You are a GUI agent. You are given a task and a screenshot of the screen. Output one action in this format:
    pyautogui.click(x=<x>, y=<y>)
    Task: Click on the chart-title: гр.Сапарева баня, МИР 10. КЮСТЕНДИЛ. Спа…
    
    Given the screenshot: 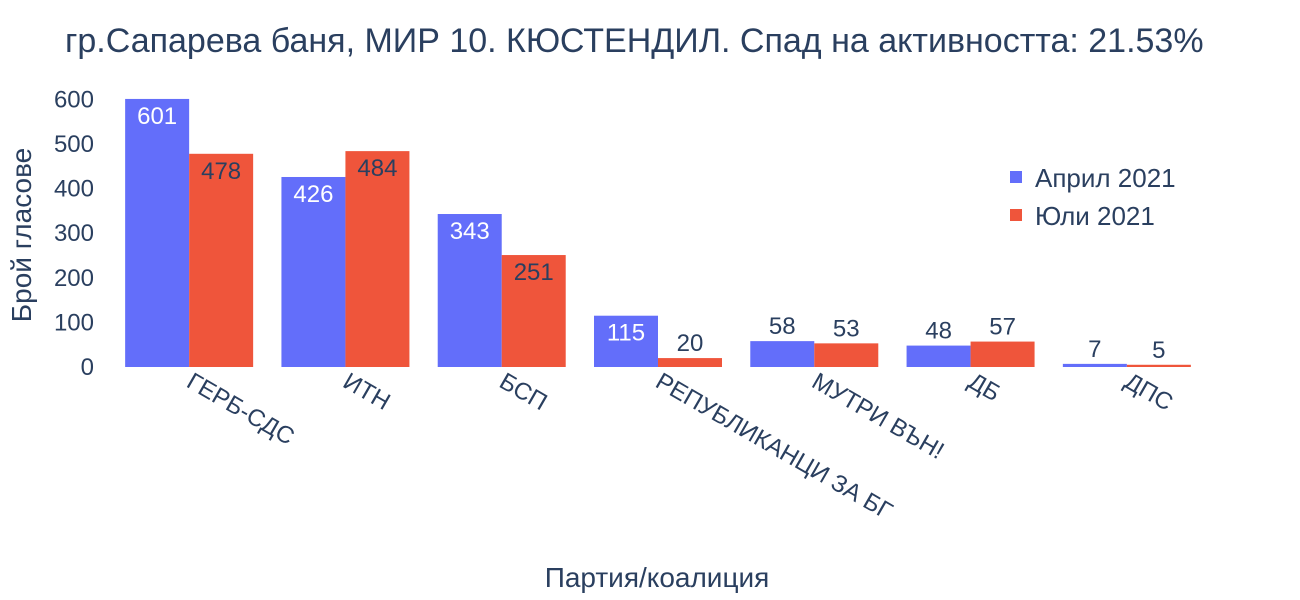 What is the action you would take?
    pyautogui.click(x=634, y=41)
    